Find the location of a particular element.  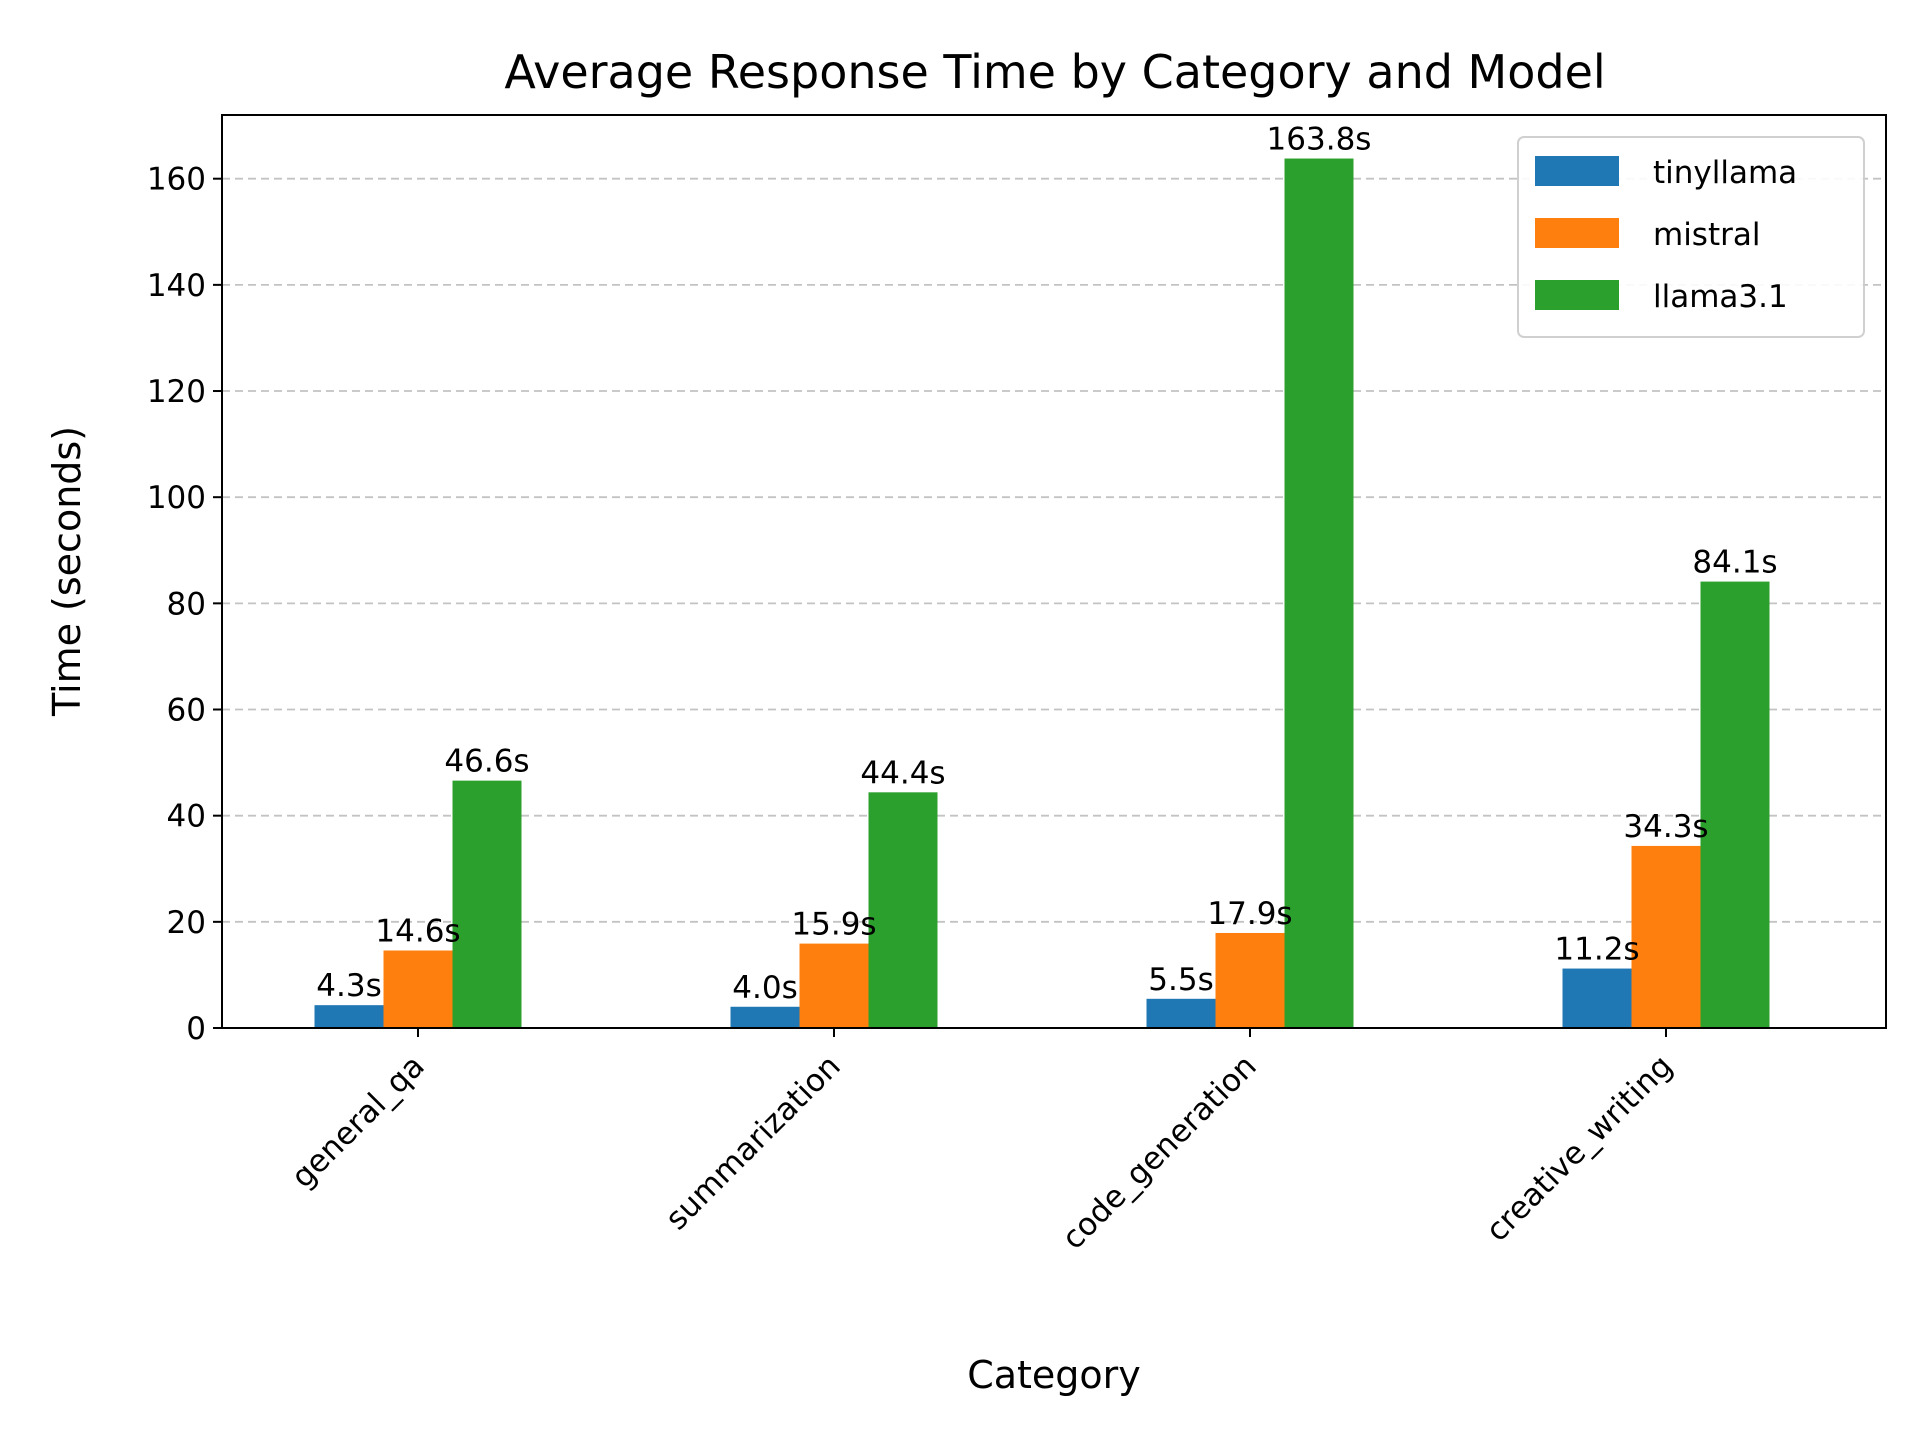

bar-value-label: 163.8s is located at coordinates (1319, 140).